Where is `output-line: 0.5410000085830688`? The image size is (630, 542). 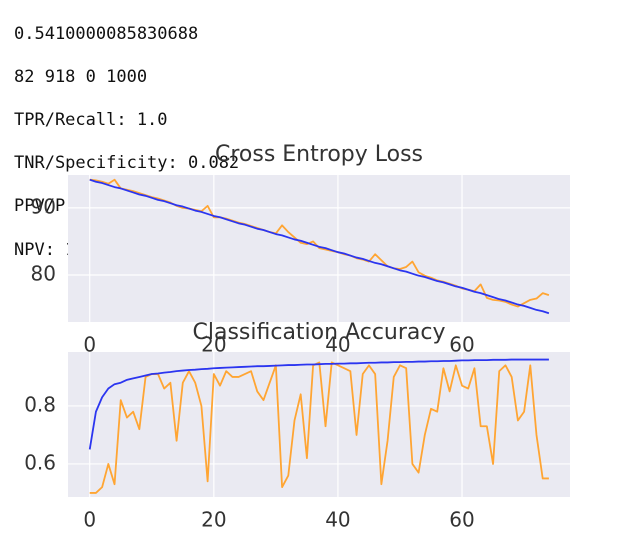
output-line: 0.5410000085830688 is located at coordinates (106, 33).